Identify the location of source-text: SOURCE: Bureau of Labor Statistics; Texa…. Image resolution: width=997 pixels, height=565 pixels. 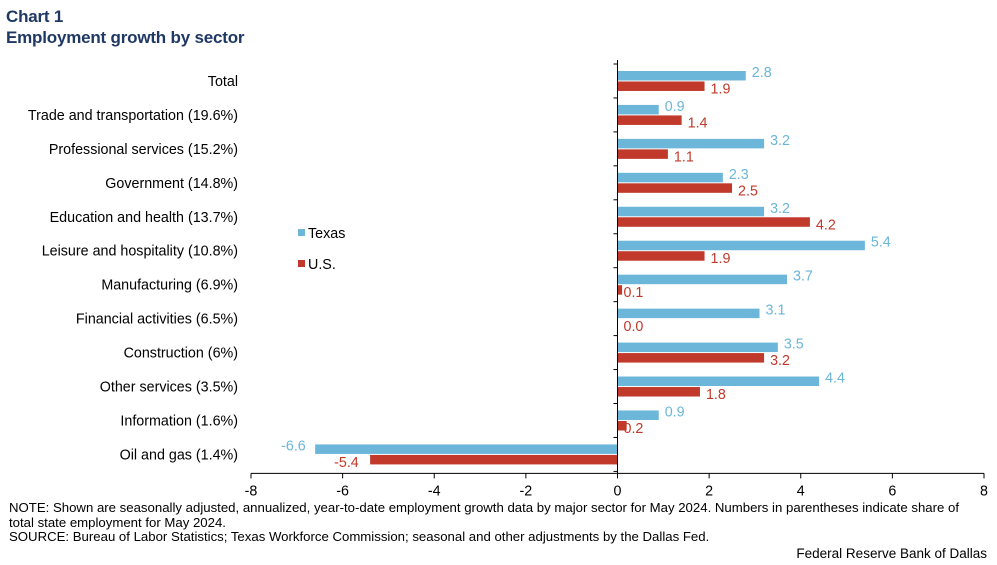
(359, 537).